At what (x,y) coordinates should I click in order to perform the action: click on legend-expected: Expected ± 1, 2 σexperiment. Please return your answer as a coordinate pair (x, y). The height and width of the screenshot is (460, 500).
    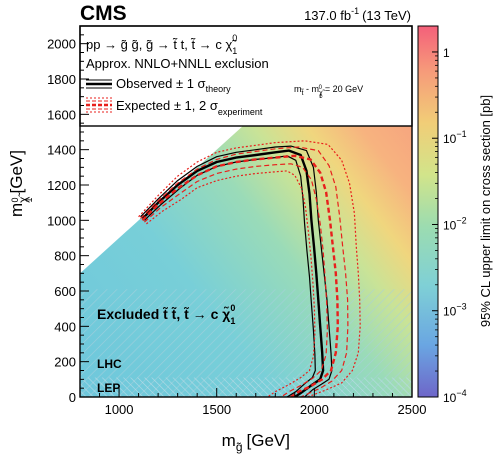
    Looking at the image, I should click on (189, 107).